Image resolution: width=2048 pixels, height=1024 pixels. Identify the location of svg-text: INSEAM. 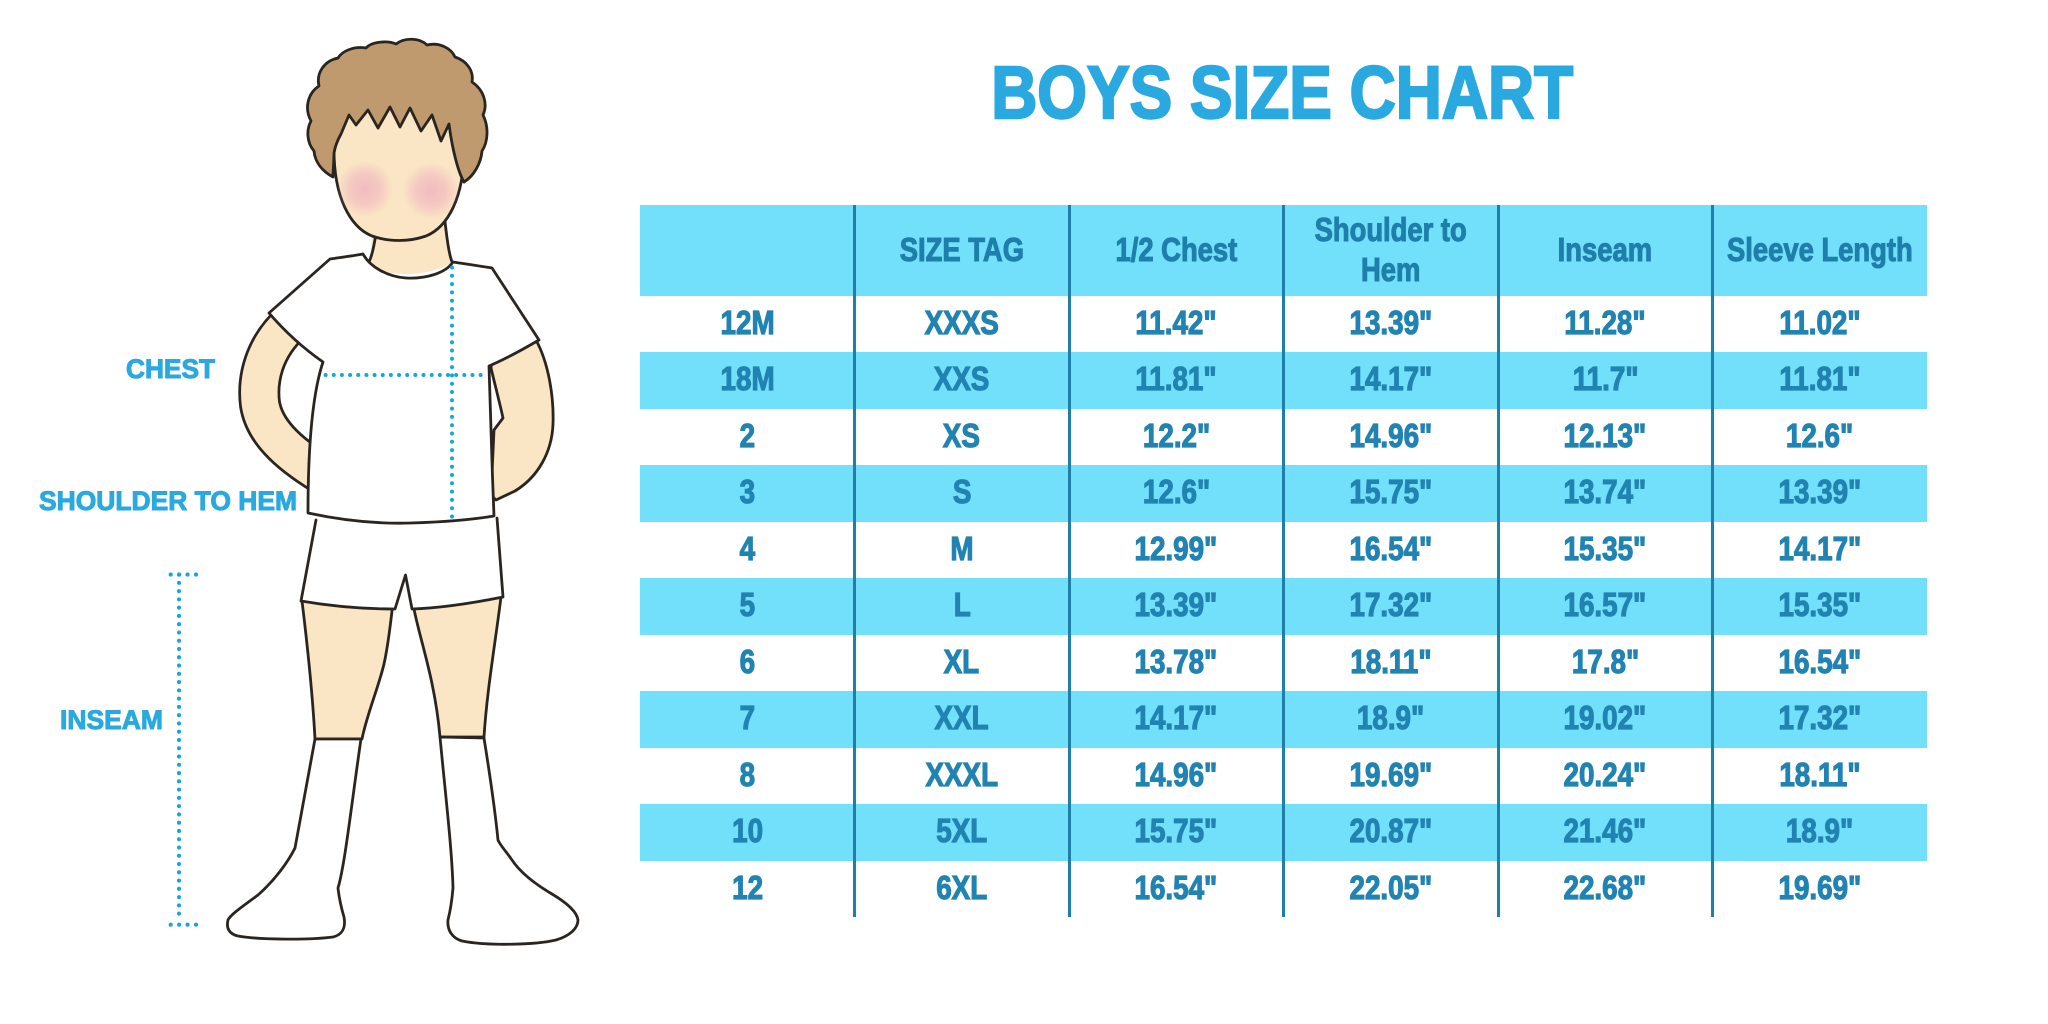
(111, 720).